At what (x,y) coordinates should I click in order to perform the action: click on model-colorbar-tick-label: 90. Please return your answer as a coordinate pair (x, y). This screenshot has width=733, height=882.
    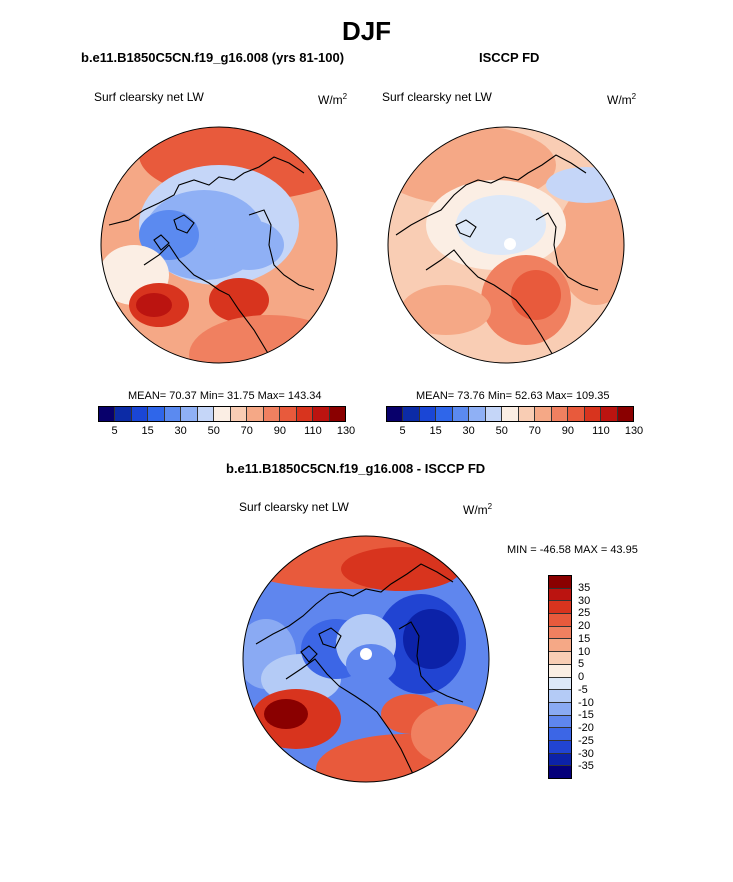
    Looking at the image, I should click on (279, 431).